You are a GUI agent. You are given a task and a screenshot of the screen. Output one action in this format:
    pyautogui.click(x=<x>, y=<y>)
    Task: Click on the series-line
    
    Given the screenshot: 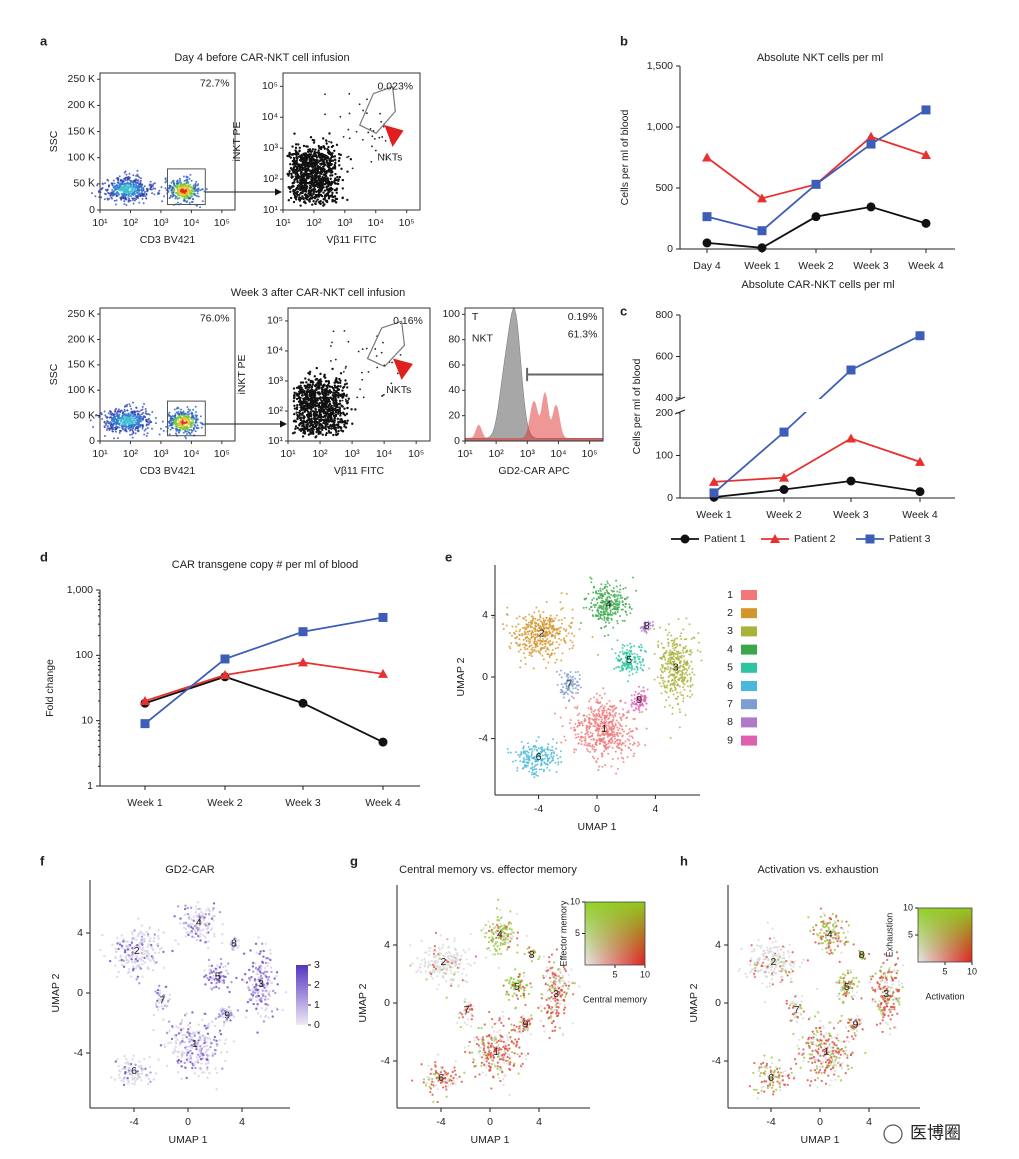 What is the action you would take?
    pyautogui.click(x=816, y=167)
    